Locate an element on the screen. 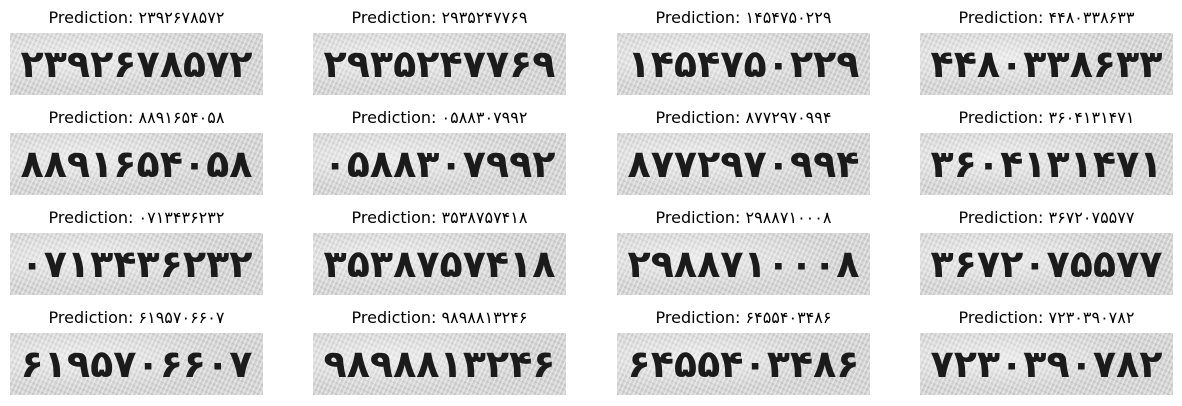  sample-cell: Prediction: ۲۹۸۸۷۱۰۰۰۸ ۲۹۸۸۷۱۰۰۰۸ is located at coordinates (743, 247).